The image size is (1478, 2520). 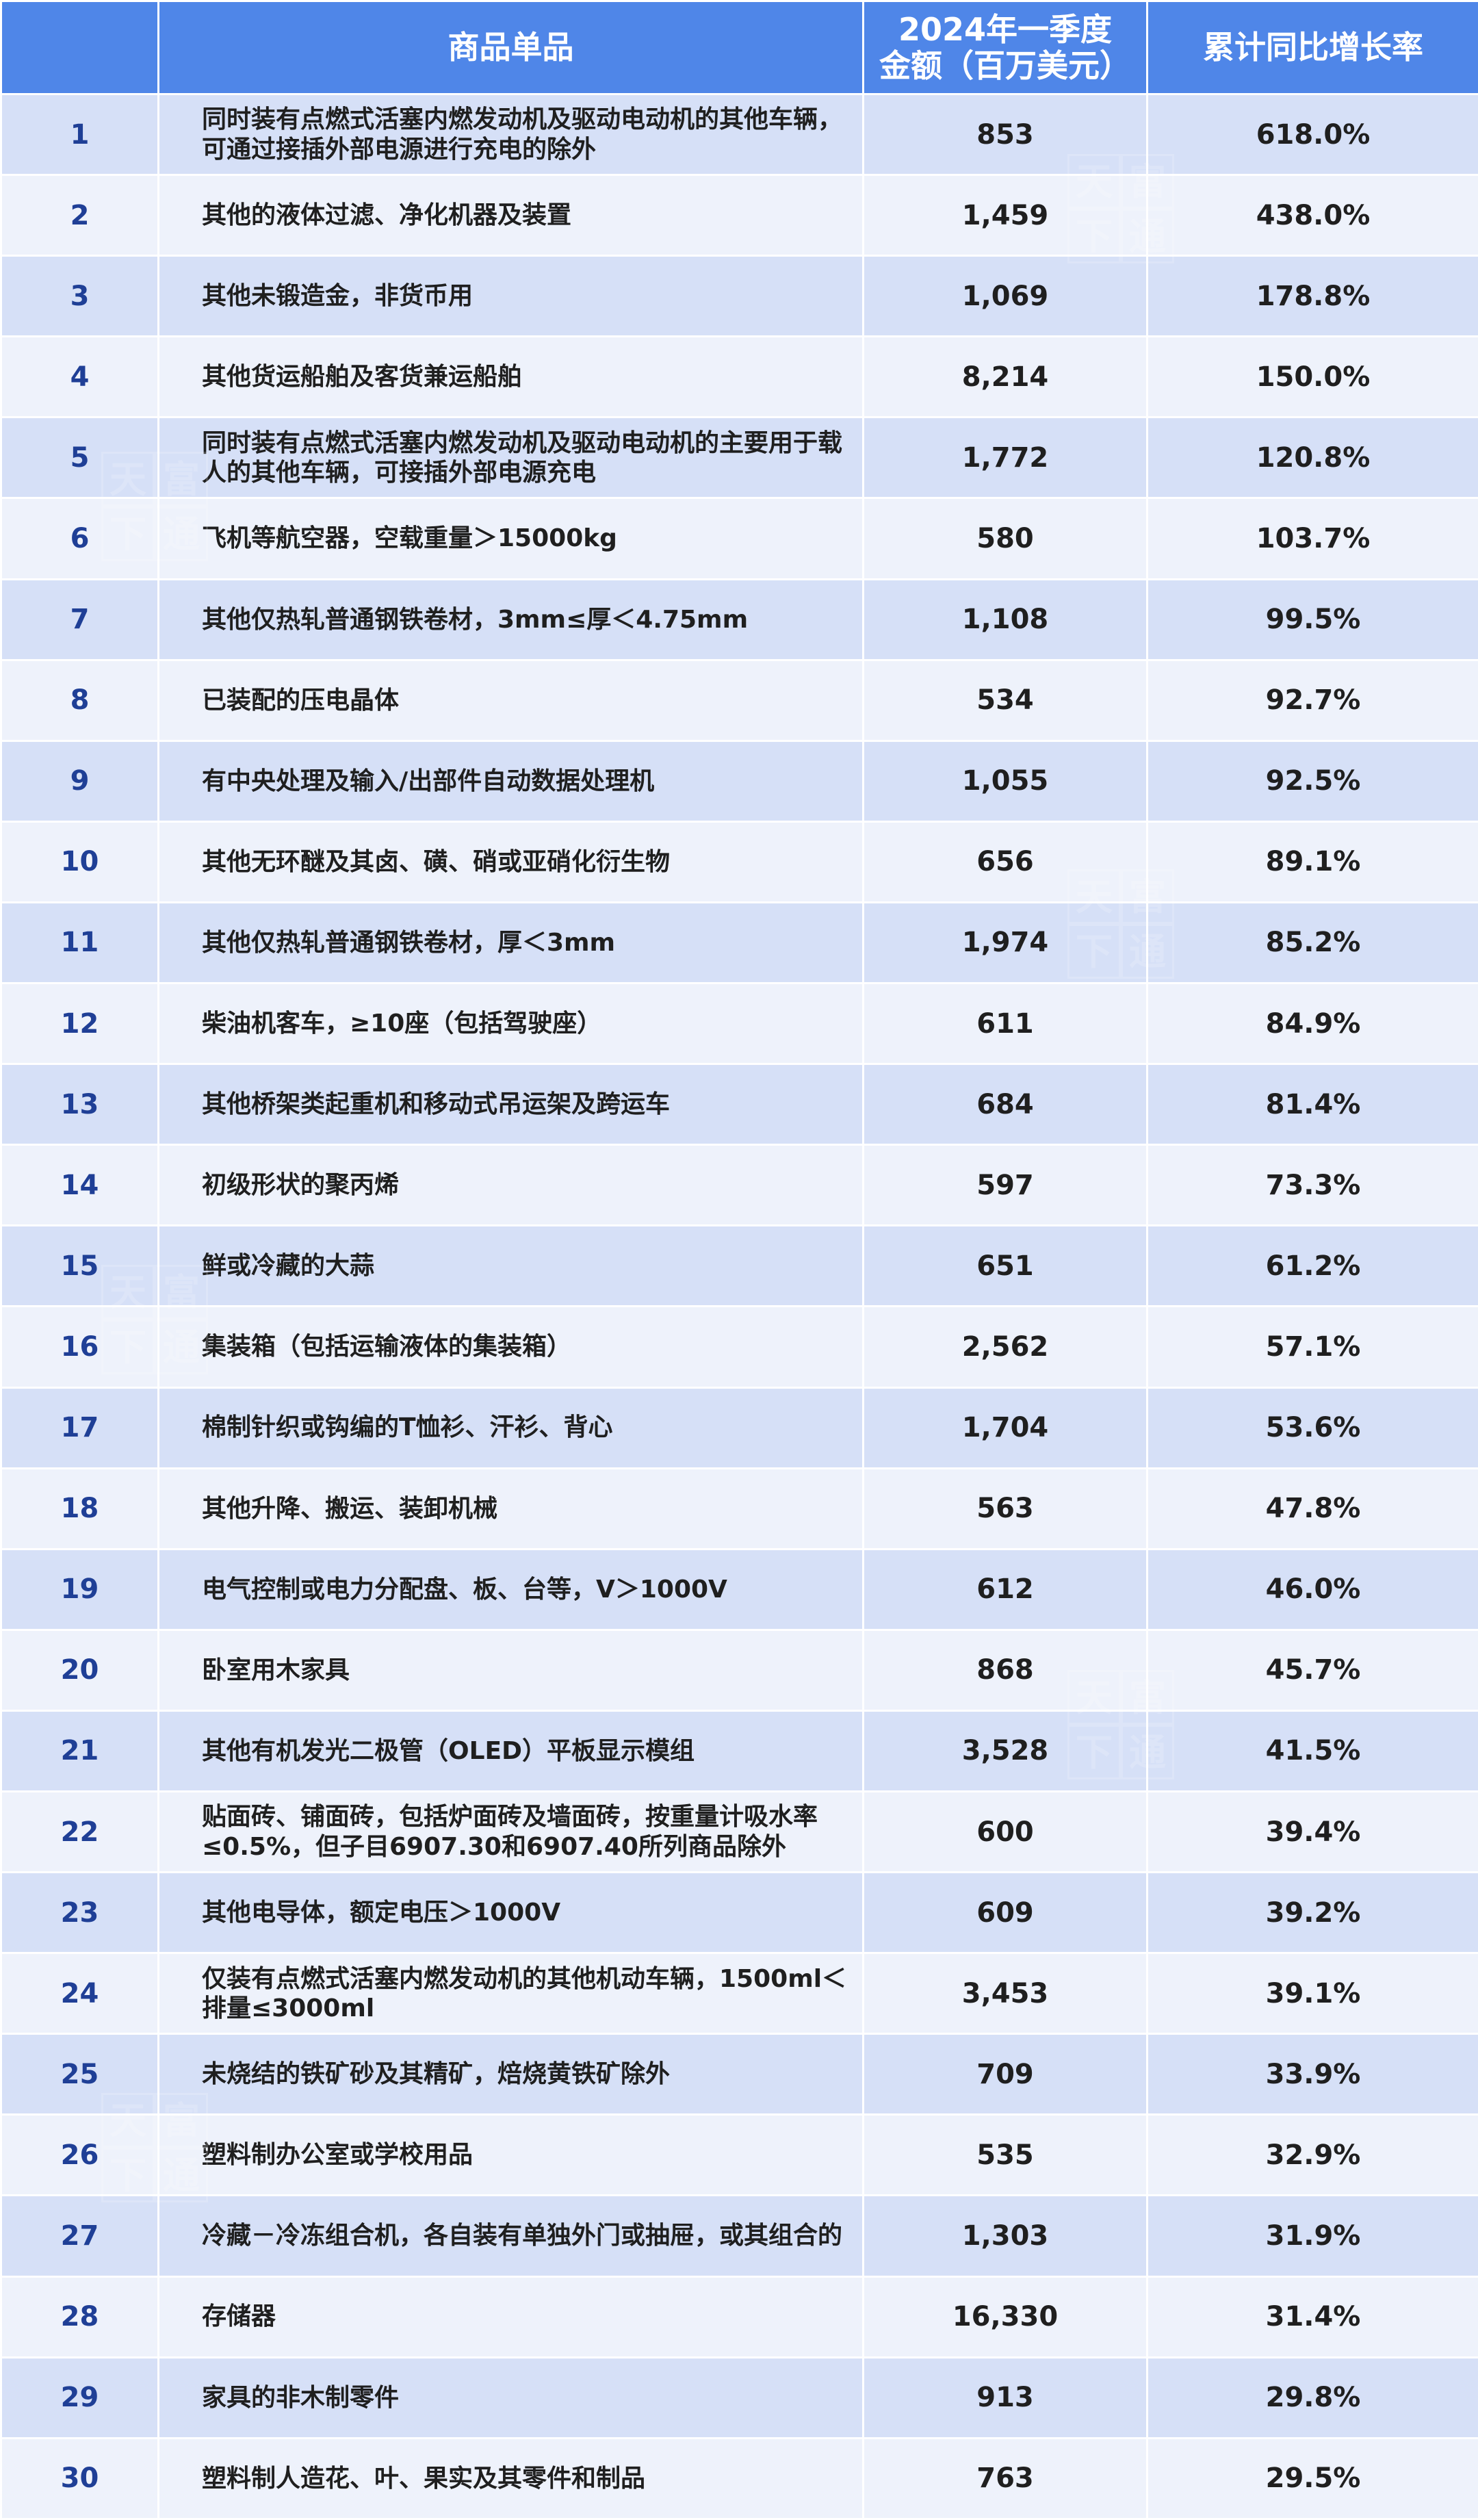 What do you see at coordinates (79, 1993) in the screenshot?
I see `row-rank: 24` at bounding box center [79, 1993].